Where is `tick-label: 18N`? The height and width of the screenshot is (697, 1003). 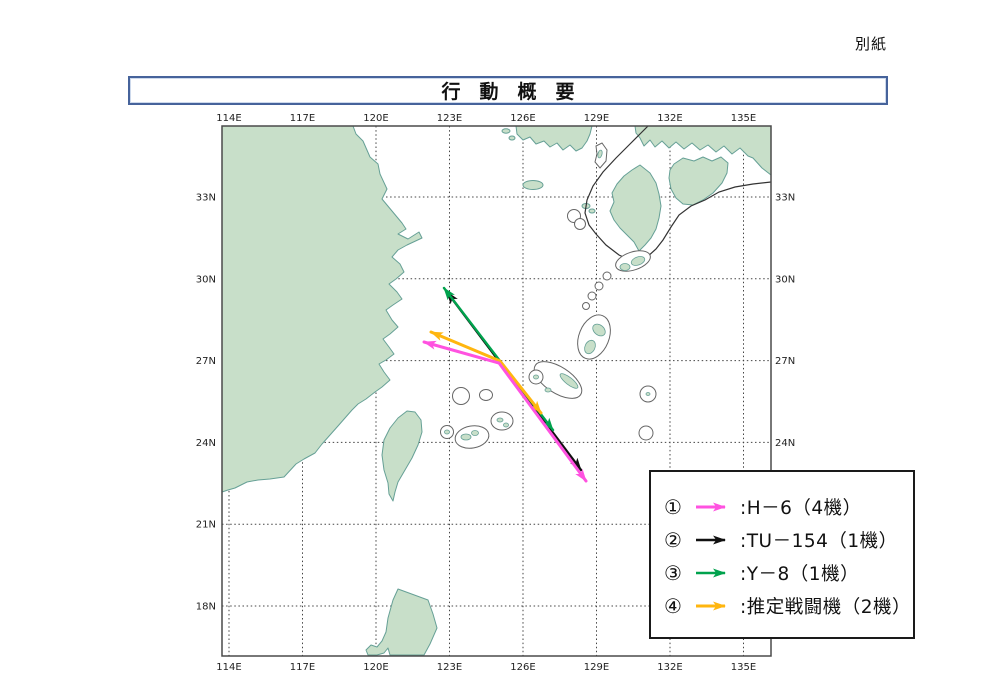
tick-label: 18N is located at coordinates (206, 607).